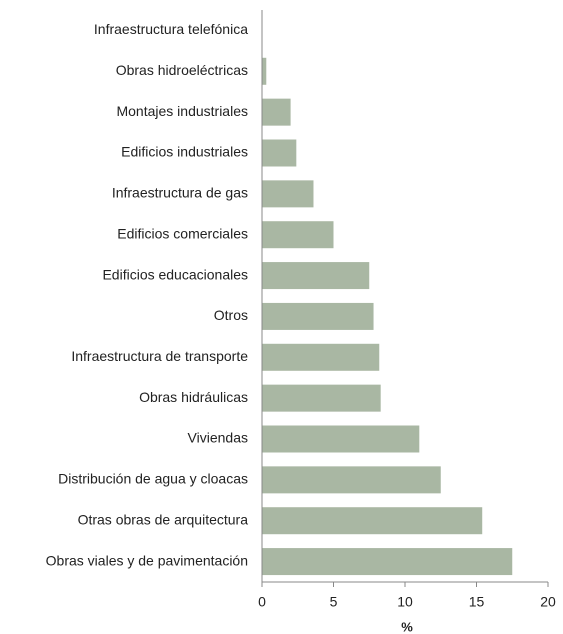 The image size is (563, 634). Describe the element at coordinates (405, 602) in the screenshot. I see `x-tick-label: 10` at that location.